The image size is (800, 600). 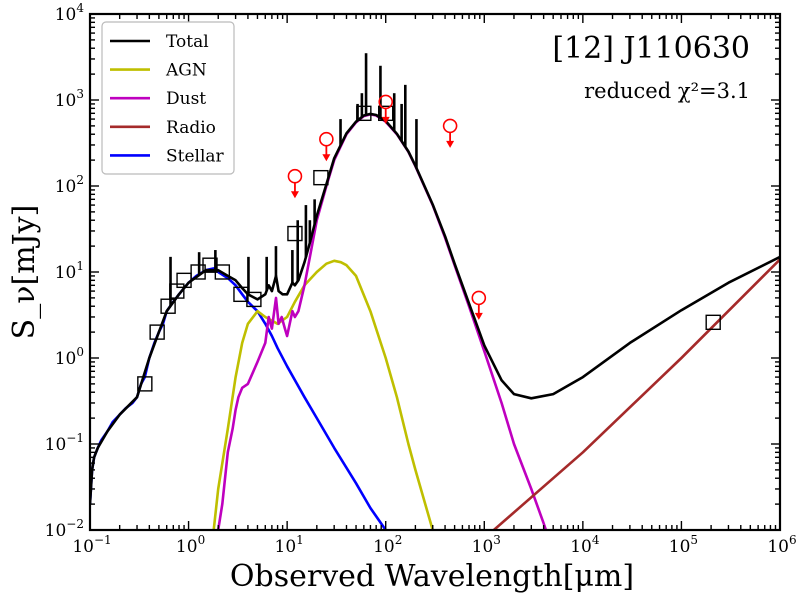 I want to click on legend-label-dust: Dust, so click(x=186, y=99).